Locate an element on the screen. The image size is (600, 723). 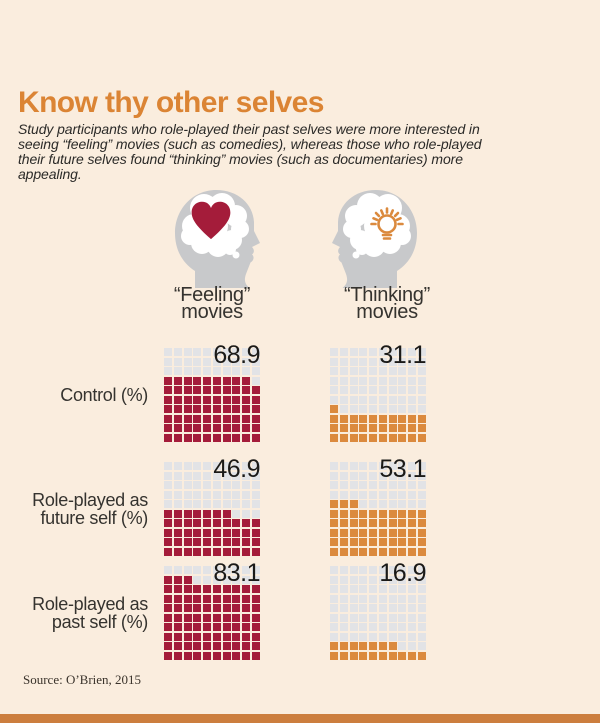
row-label-future-self: Role-played as future self (%) is located at coordinates (74, 509).